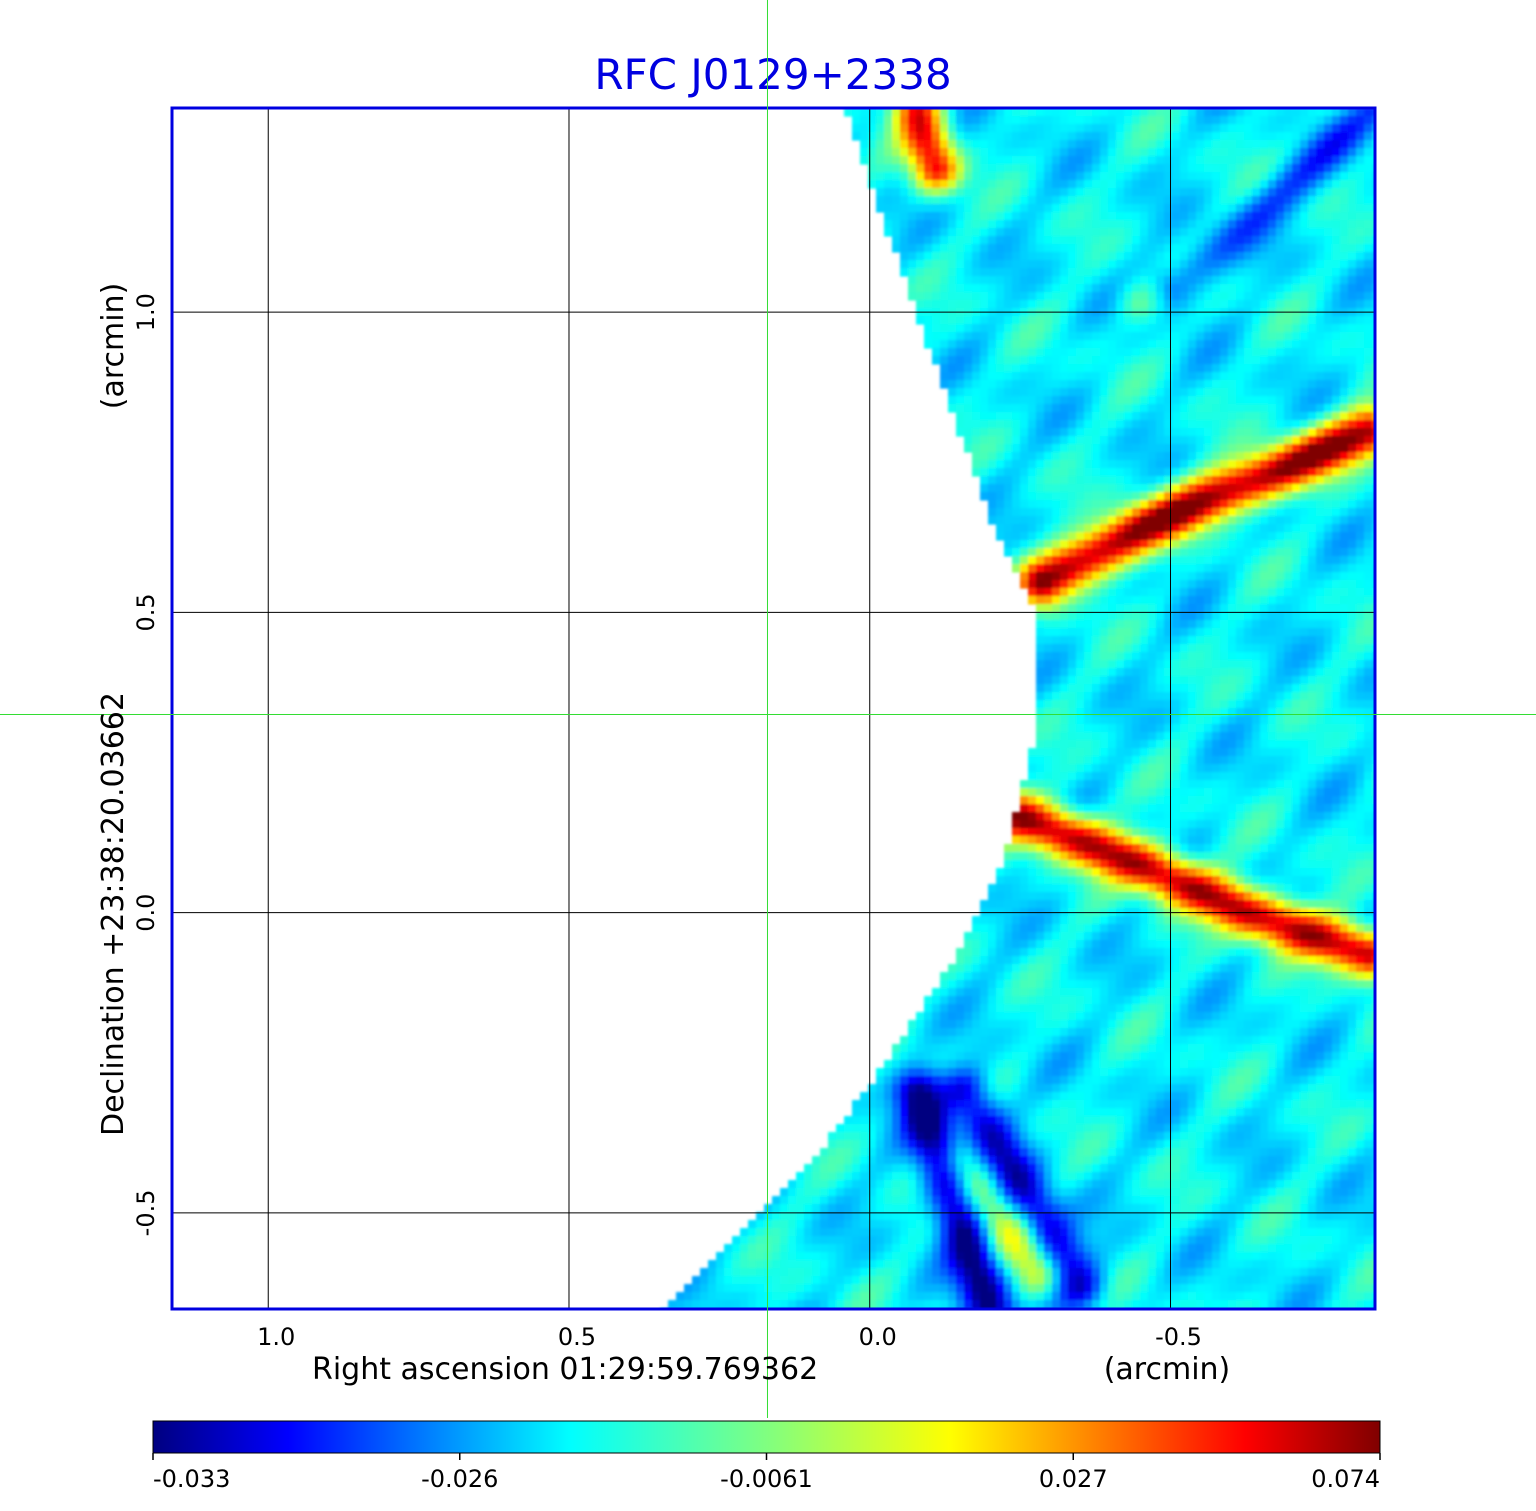 The image size is (1536, 1511). Describe the element at coordinates (459, 1479) in the screenshot. I see `colorbar-tick-label: -0.026` at that location.